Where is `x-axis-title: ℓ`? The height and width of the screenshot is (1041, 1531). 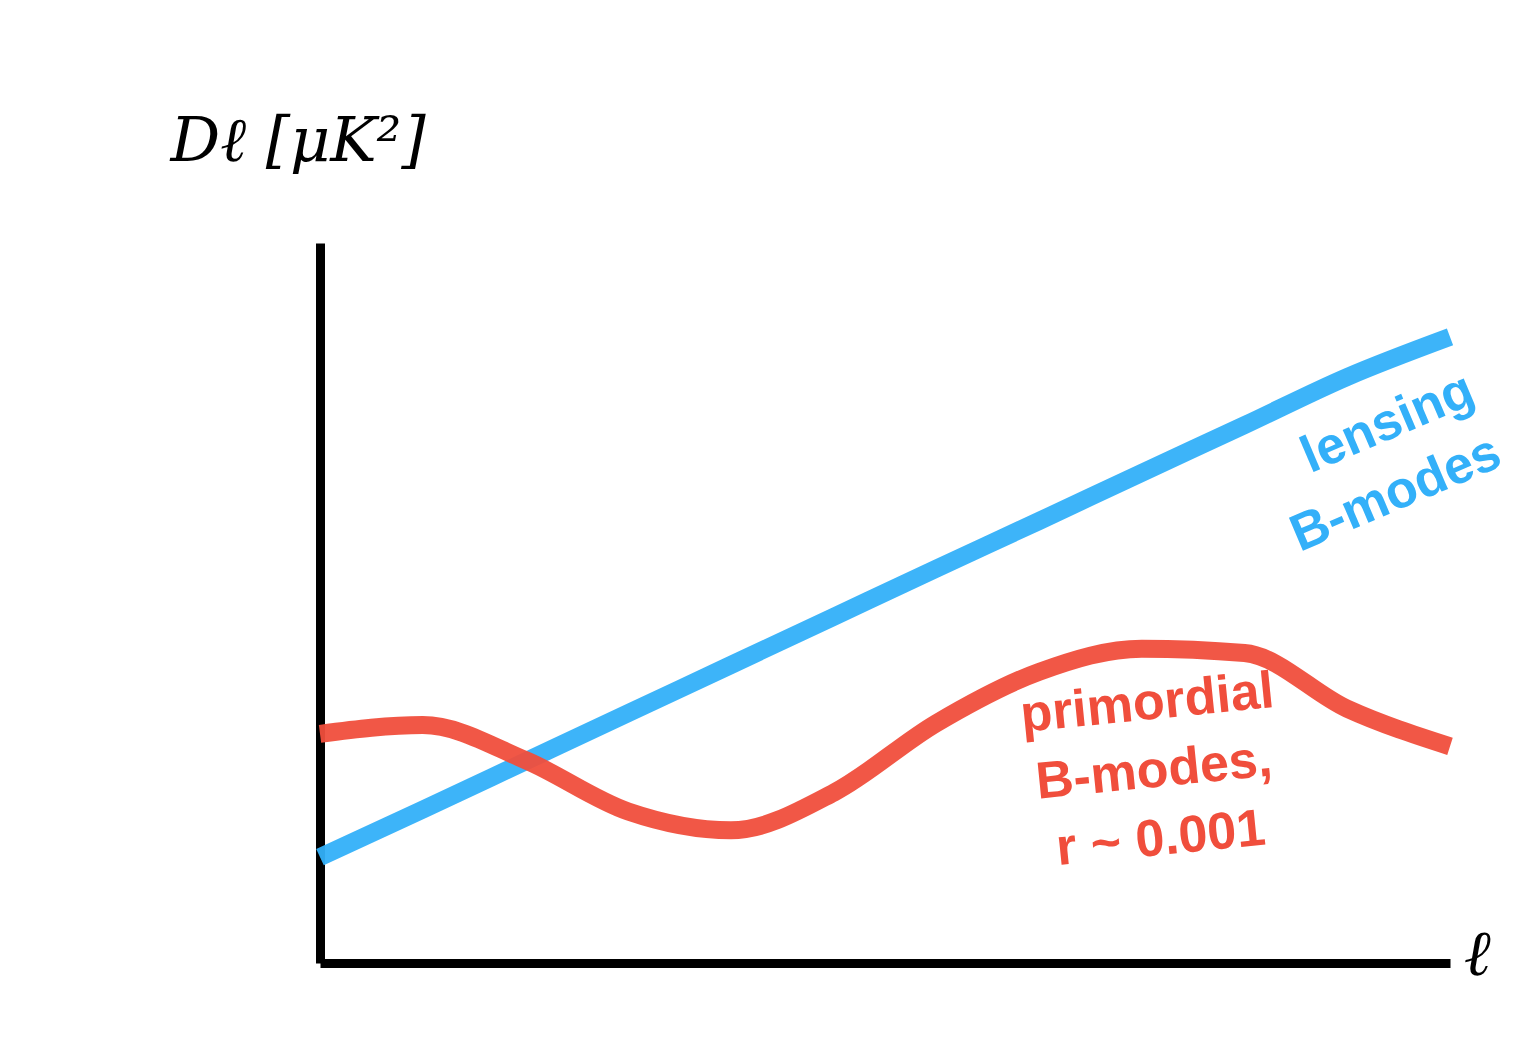
x-axis-title: ℓ is located at coordinates (1477, 952).